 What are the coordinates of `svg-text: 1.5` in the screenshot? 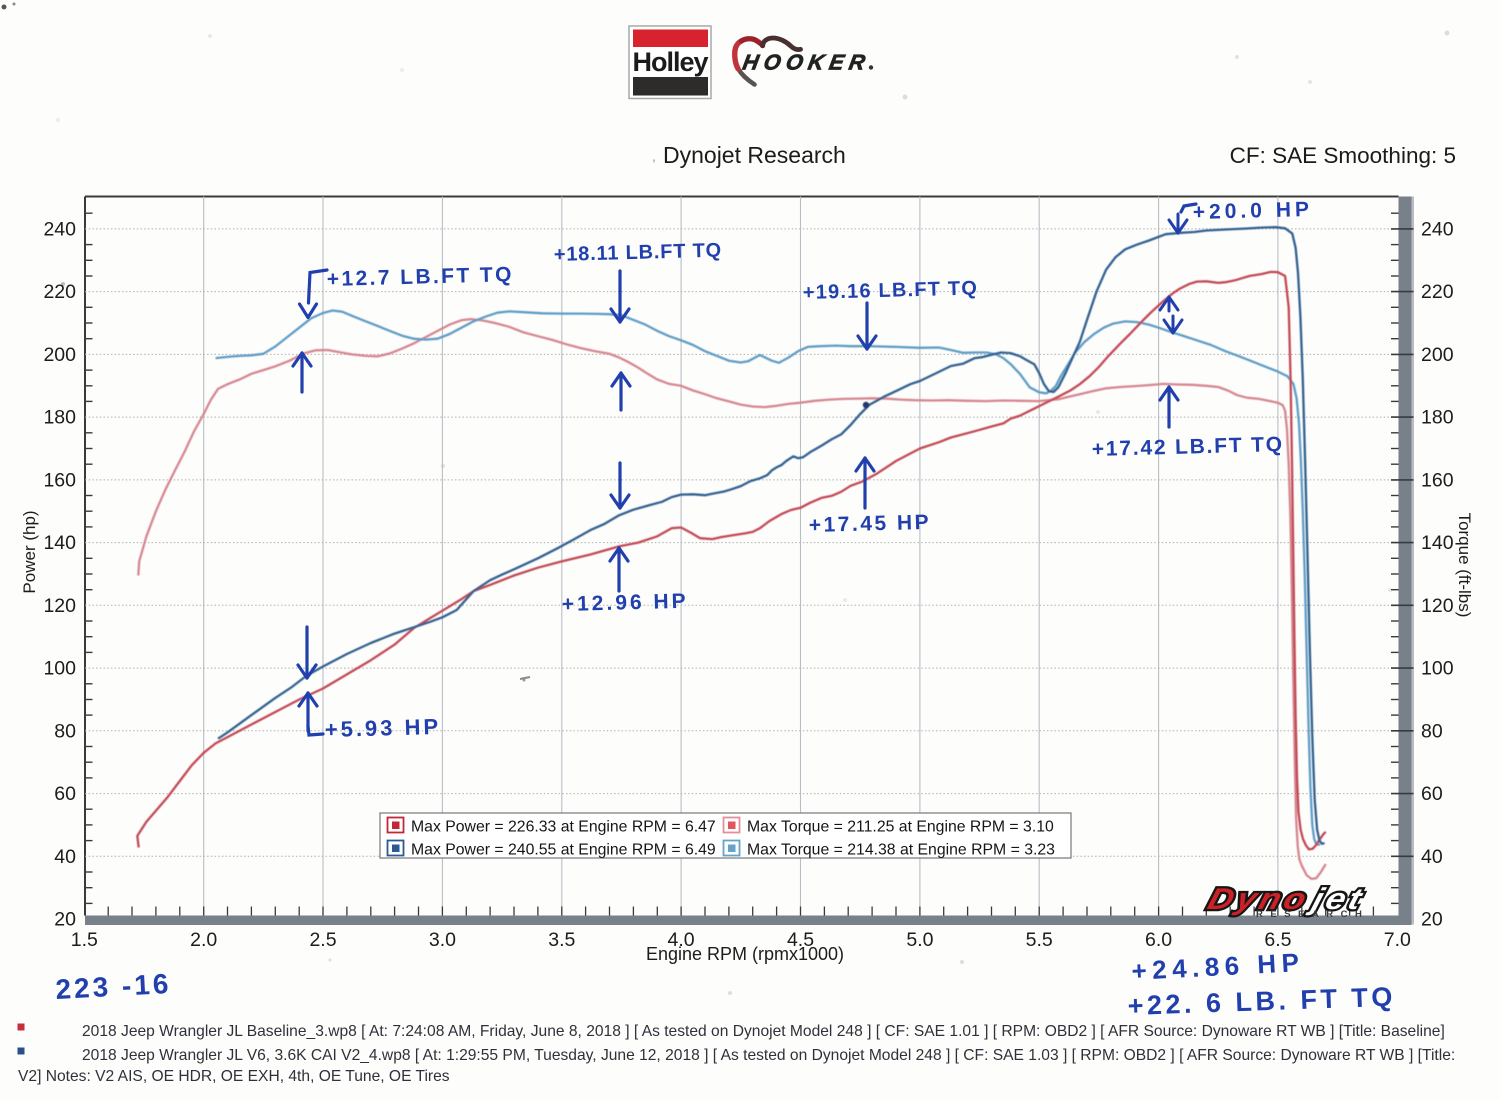 It's located at (84, 940).